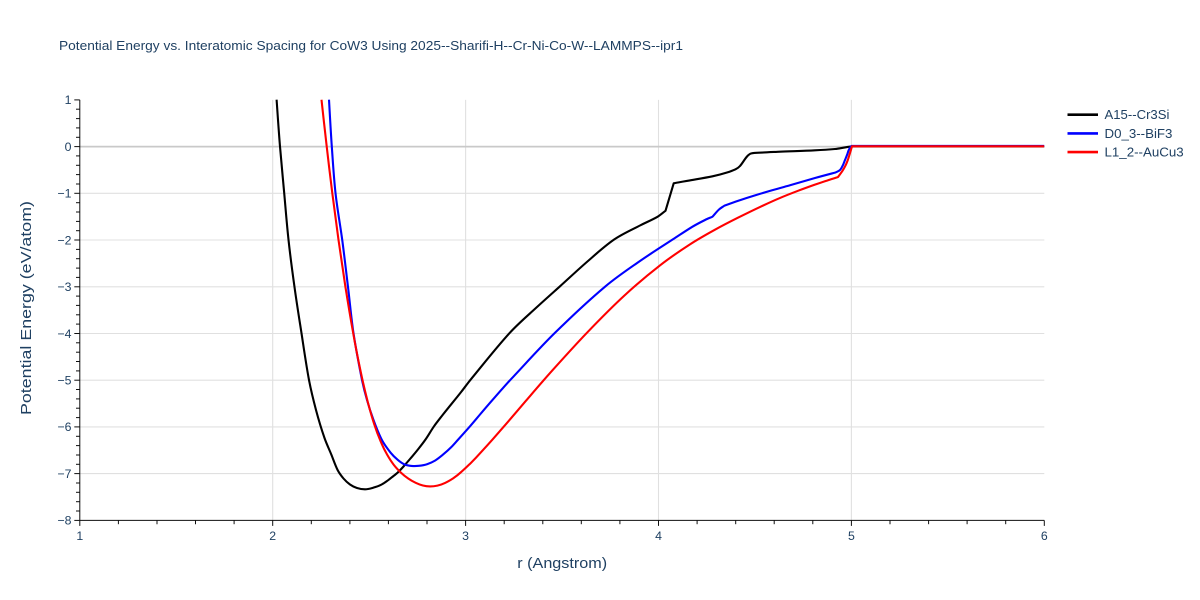  Describe the element at coordinates (64, 334) in the screenshot. I see `svg-text: −4` at that location.